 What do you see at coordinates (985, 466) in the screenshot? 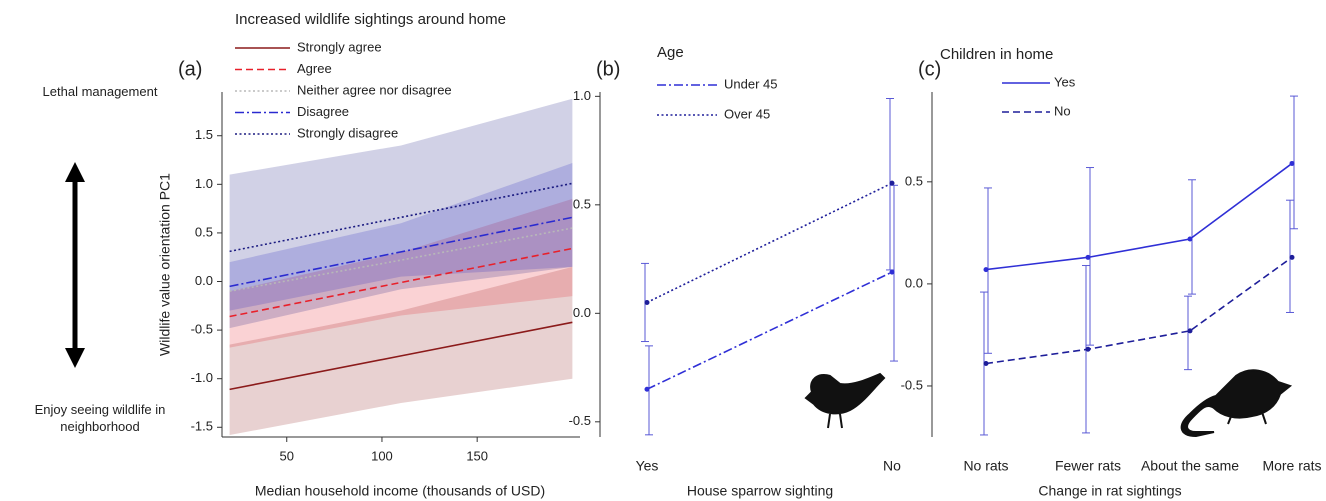
I see `x-tick-label: No rats` at bounding box center [985, 466].